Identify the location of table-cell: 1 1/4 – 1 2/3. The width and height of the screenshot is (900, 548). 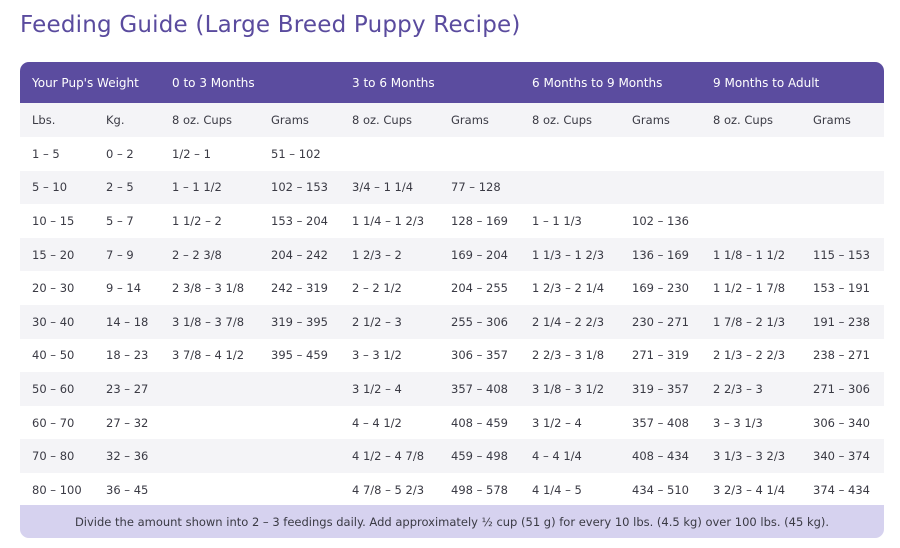
(388, 220).